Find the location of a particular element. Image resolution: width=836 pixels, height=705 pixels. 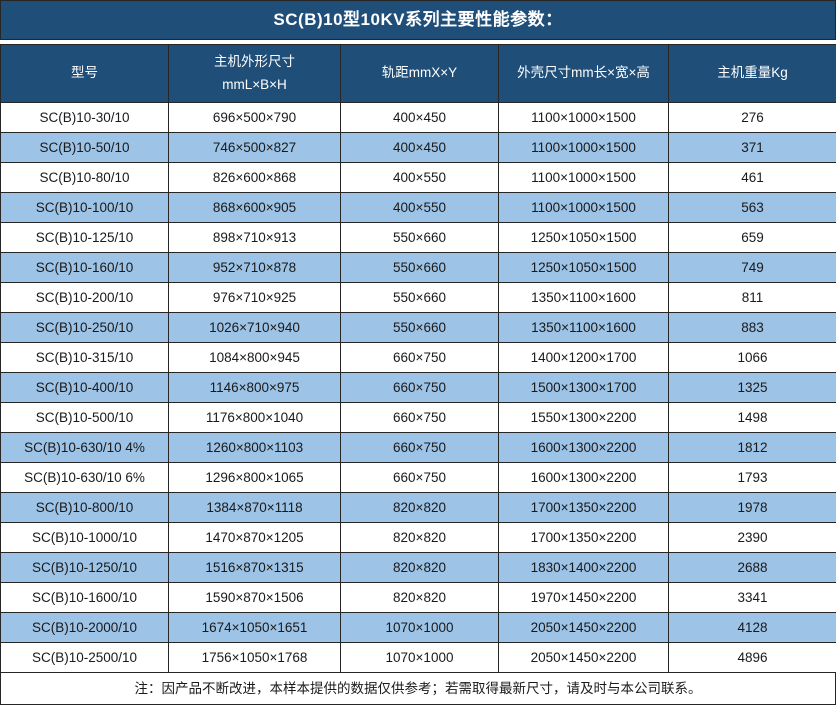

table-cell: SC(B)10-1250/10 is located at coordinates (84, 567).